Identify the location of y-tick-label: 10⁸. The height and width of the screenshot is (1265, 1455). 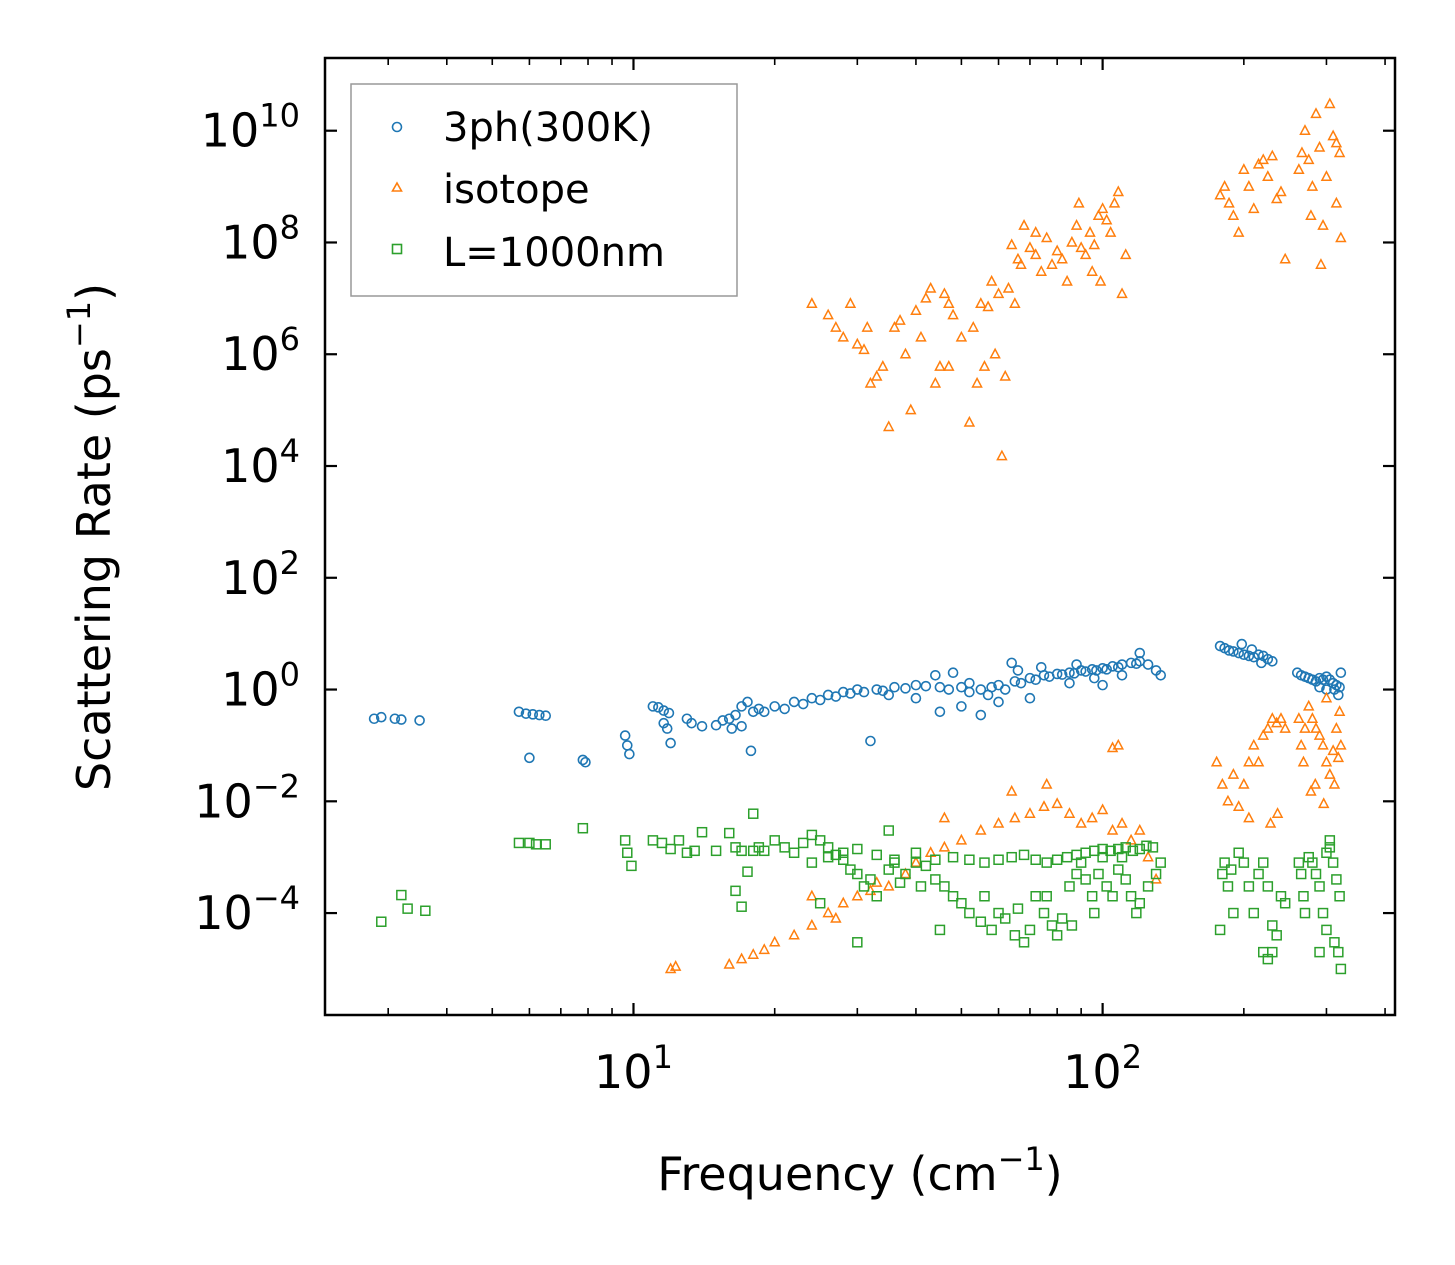
(260, 238).